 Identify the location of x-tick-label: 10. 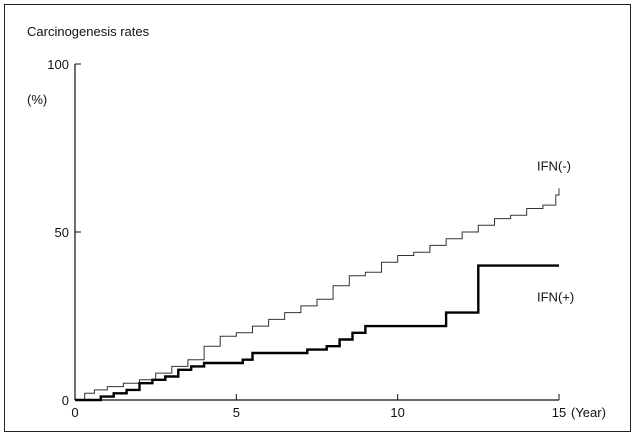
(397, 412).